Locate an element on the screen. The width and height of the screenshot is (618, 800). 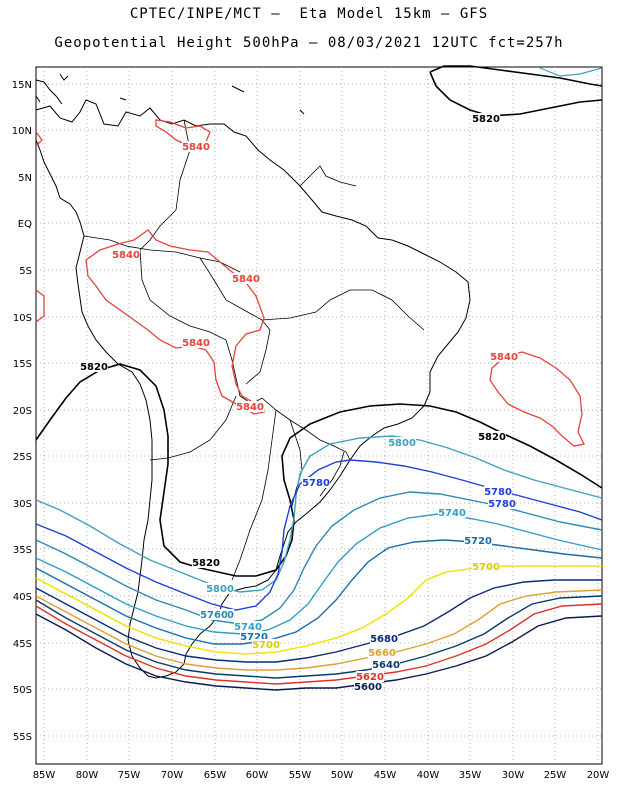
latitude-label: 40S is located at coordinates (22, 597).